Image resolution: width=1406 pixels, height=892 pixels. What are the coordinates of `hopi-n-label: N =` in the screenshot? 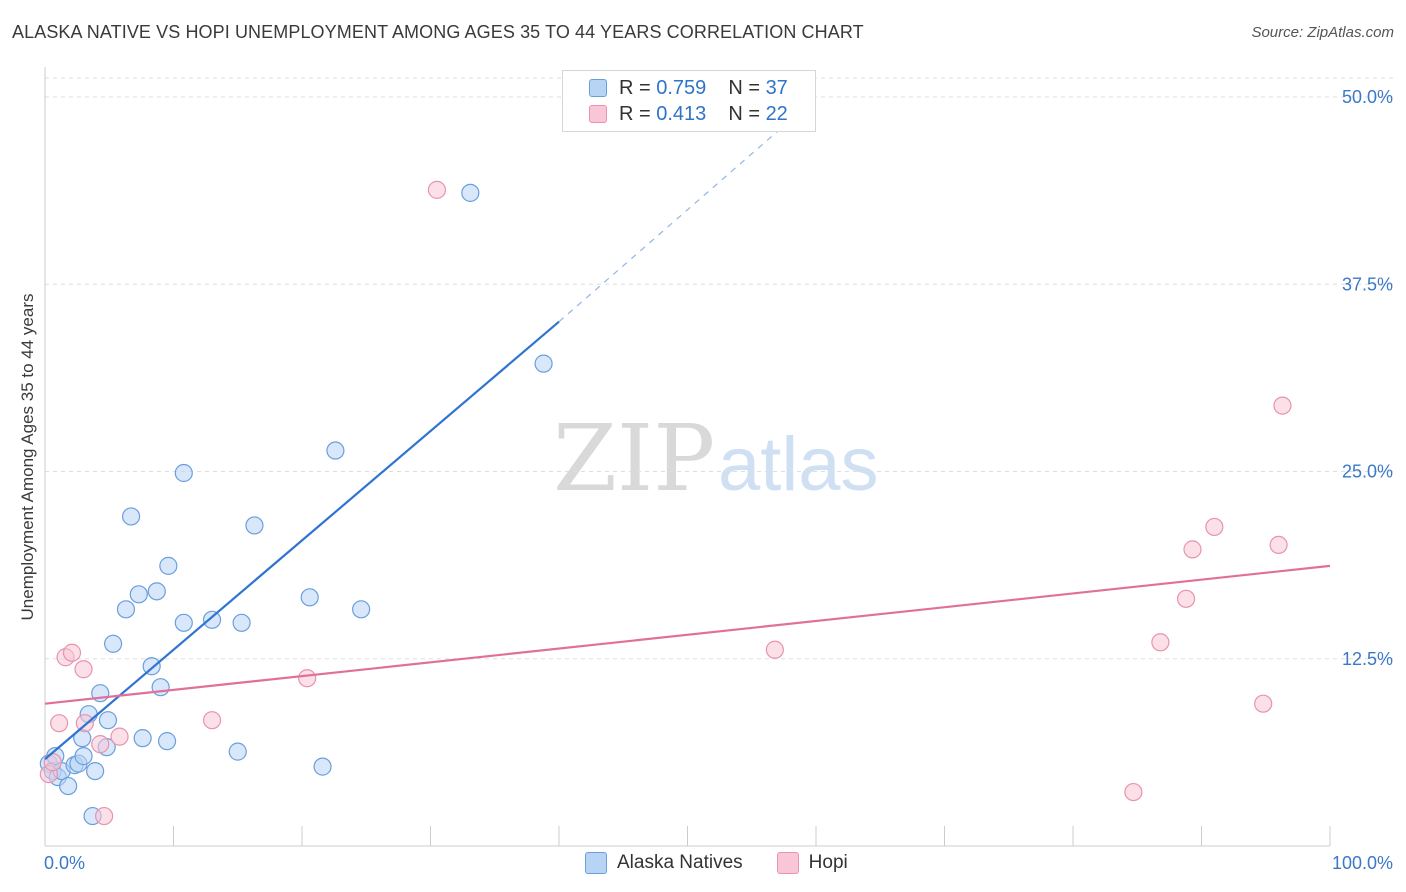 It's located at (744, 113).